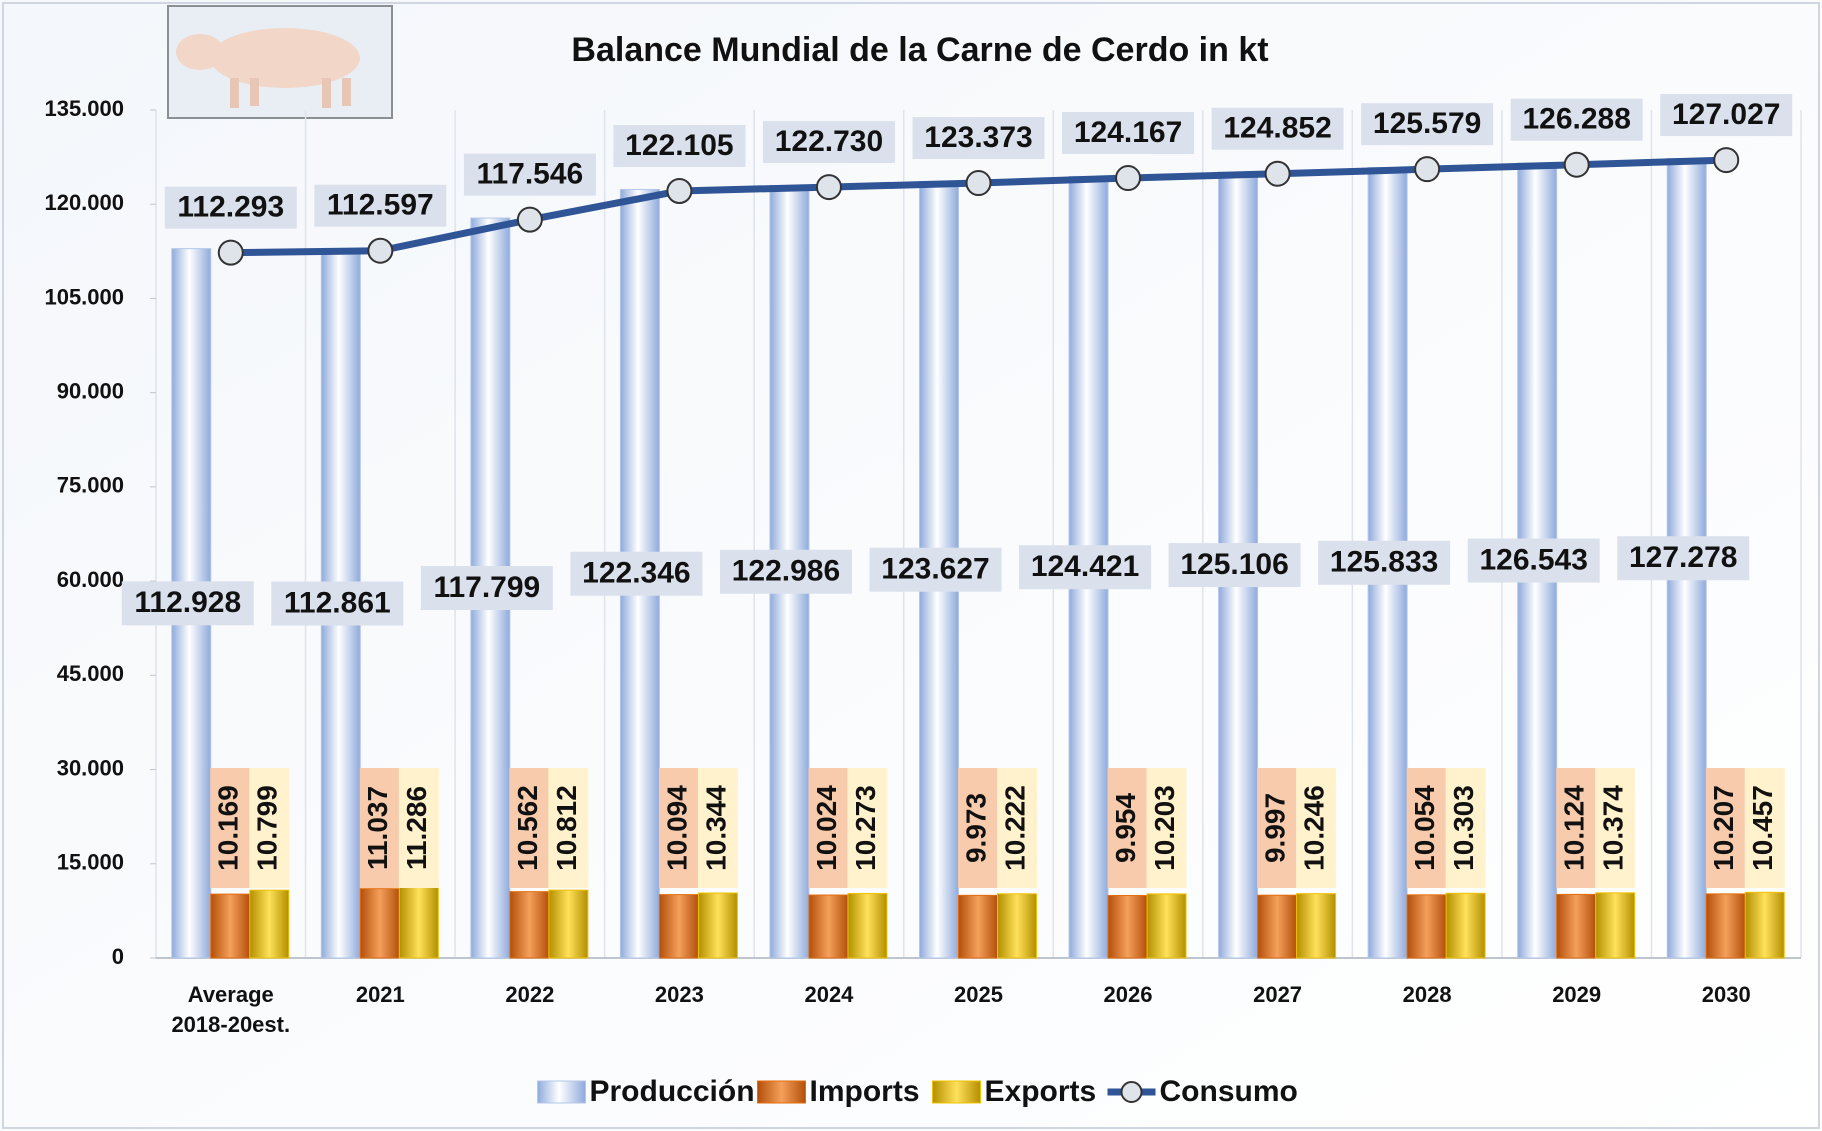  Describe the element at coordinates (90, 767) in the screenshot. I see `y-tick-label: 30.000` at that location.